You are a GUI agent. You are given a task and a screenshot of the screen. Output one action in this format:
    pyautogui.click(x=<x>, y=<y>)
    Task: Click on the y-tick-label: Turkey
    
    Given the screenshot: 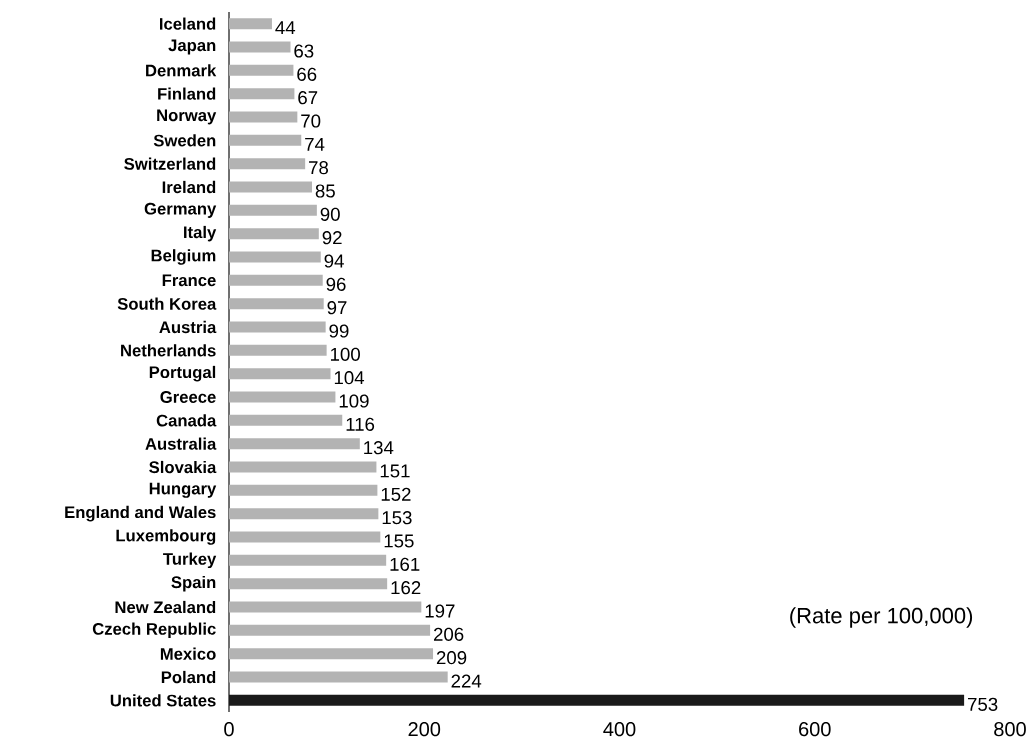 What is the action you would take?
    pyautogui.click(x=190, y=560)
    